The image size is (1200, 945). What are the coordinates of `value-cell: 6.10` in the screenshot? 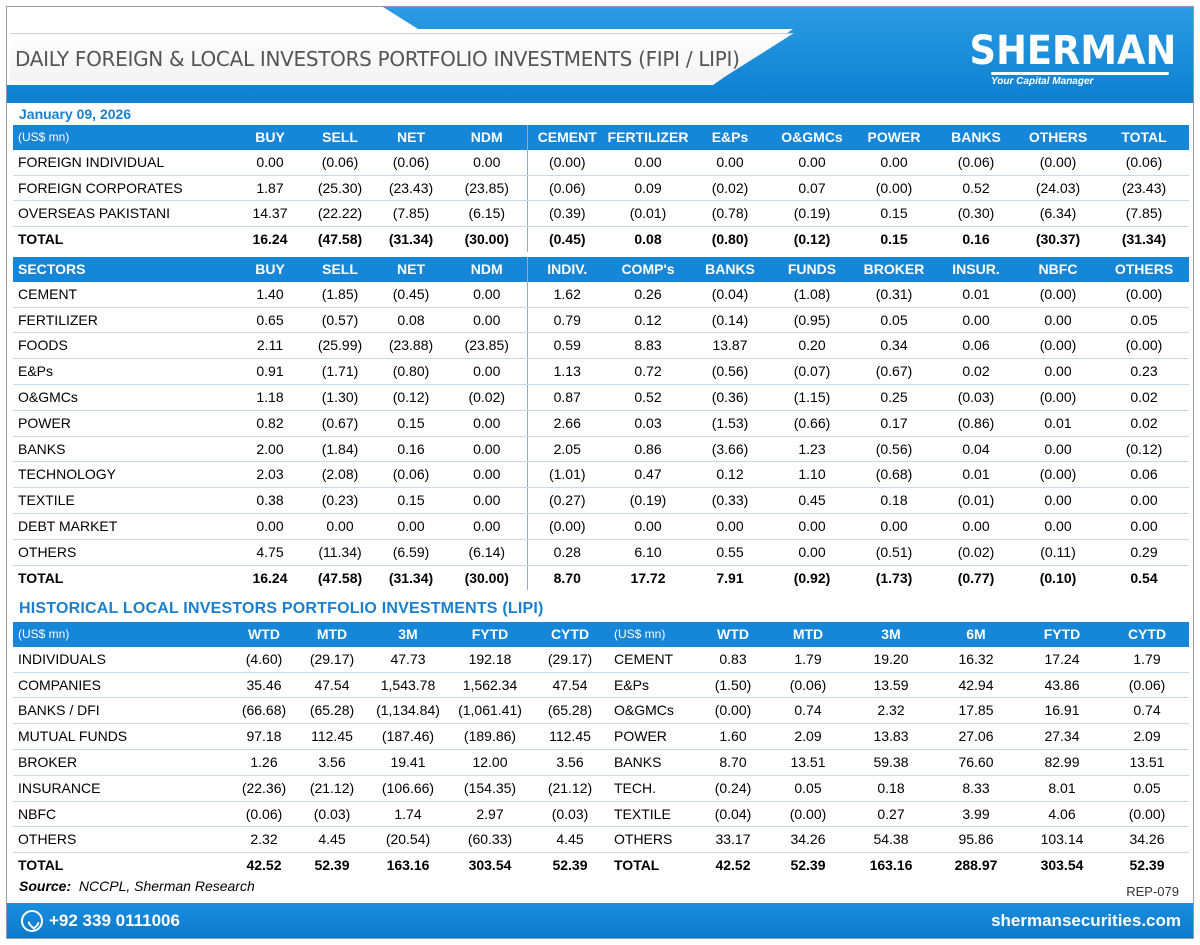 It's located at (648, 552).